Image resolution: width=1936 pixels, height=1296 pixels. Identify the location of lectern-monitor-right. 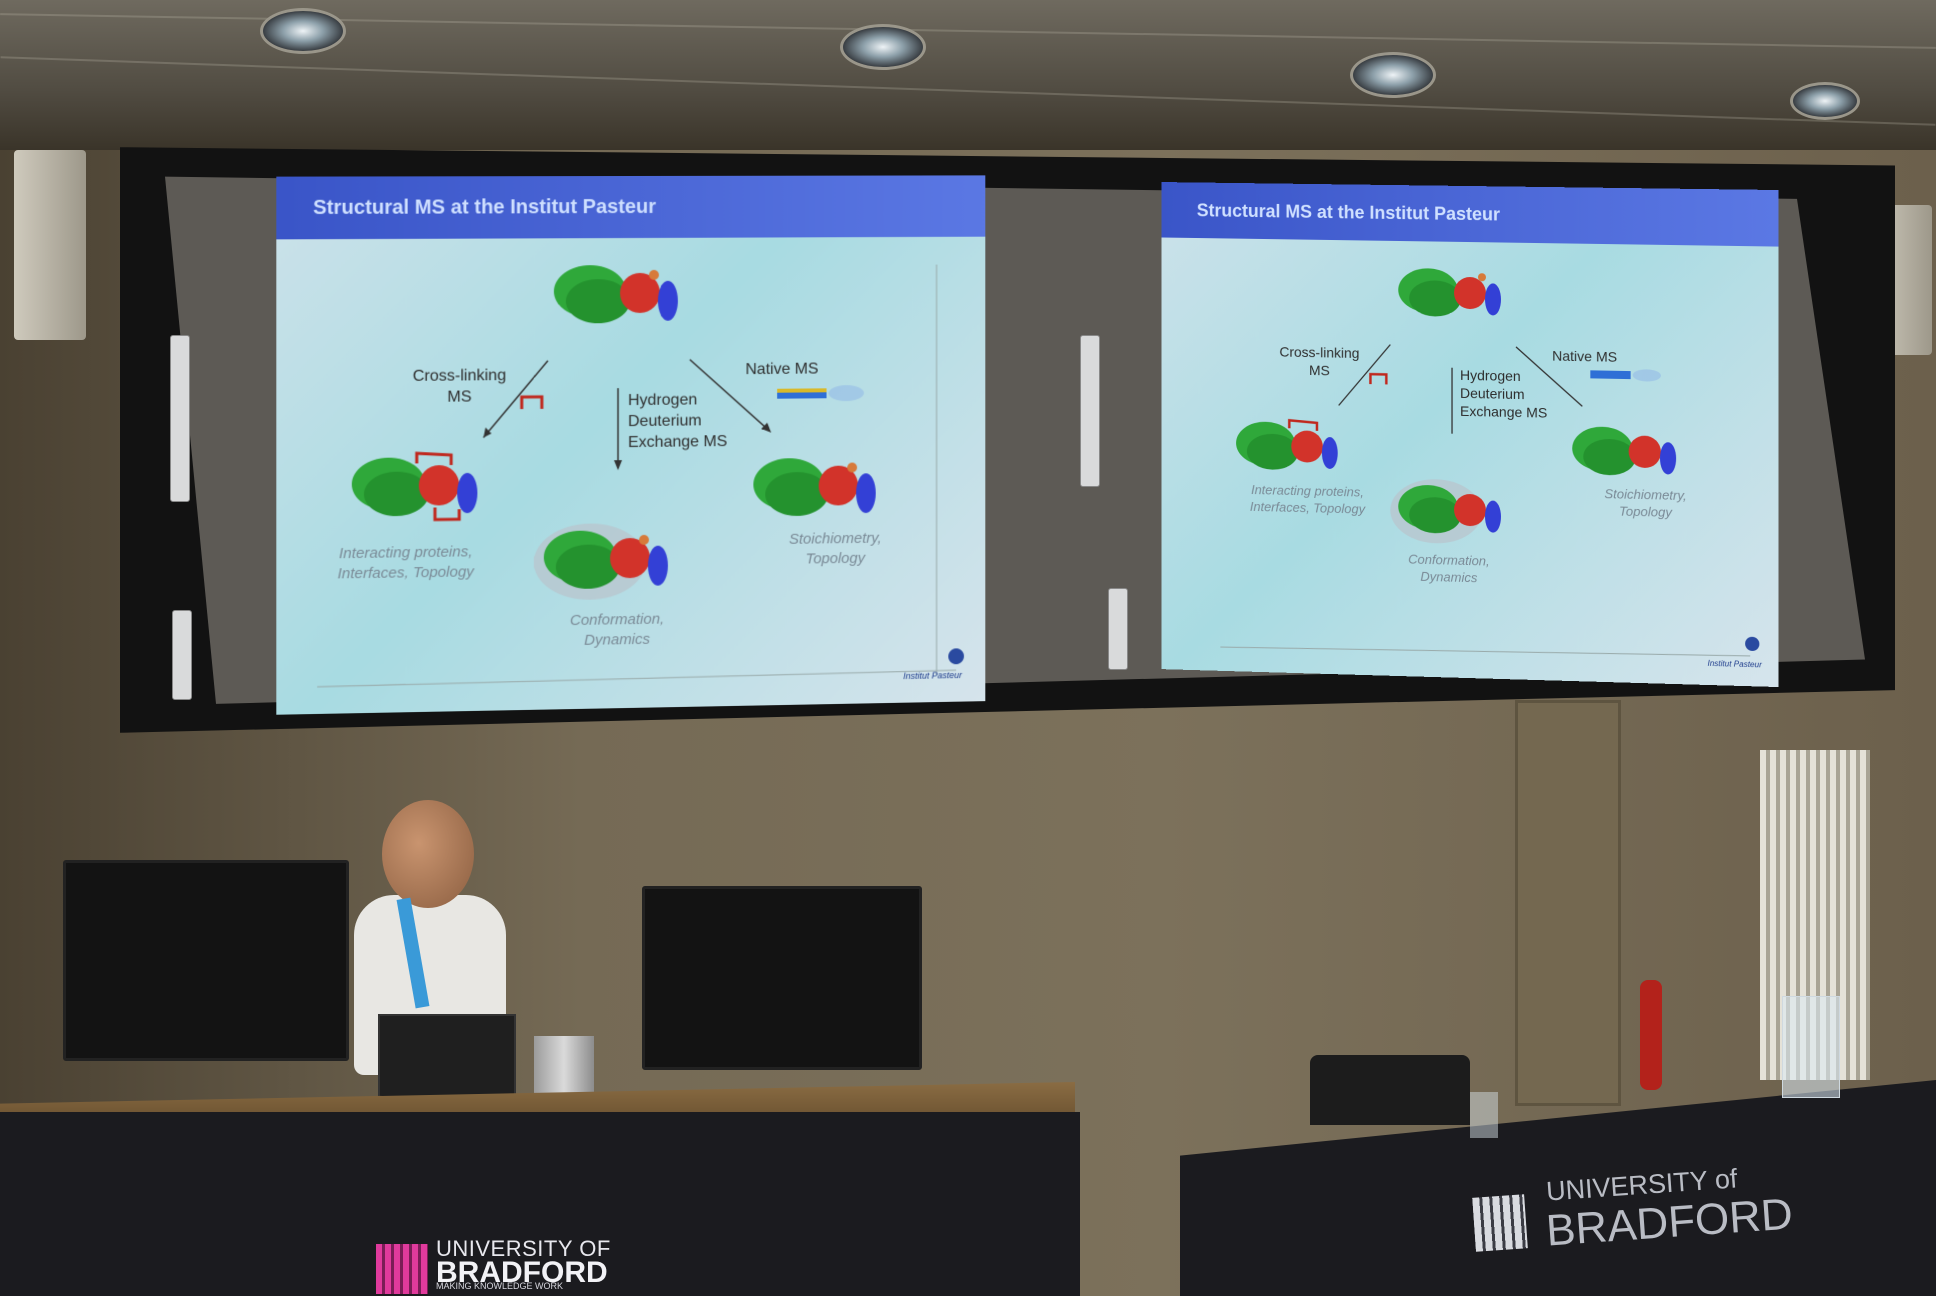
(782, 978).